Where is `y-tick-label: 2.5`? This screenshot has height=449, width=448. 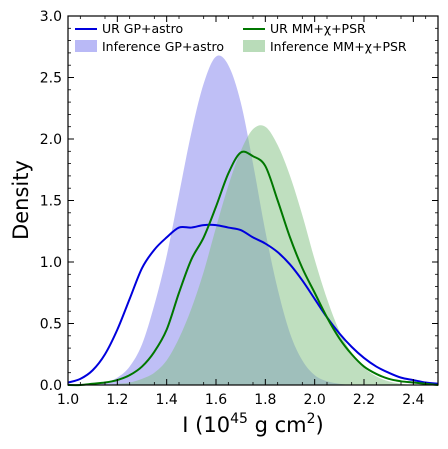 y-tick-label: 2.5 is located at coordinates (51, 79).